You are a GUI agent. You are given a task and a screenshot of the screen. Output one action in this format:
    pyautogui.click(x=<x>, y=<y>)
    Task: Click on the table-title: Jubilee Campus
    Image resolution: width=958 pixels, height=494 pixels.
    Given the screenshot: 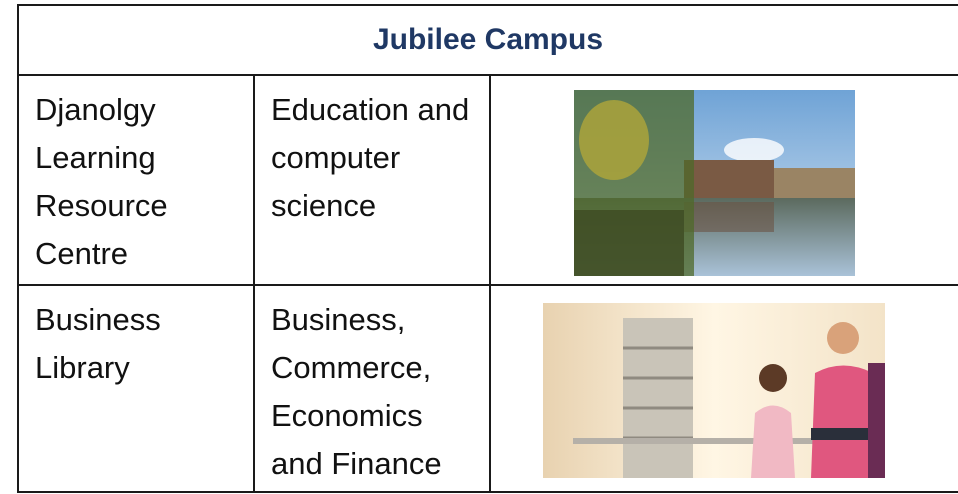 What is the action you would take?
    pyautogui.click(x=488, y=39)
    